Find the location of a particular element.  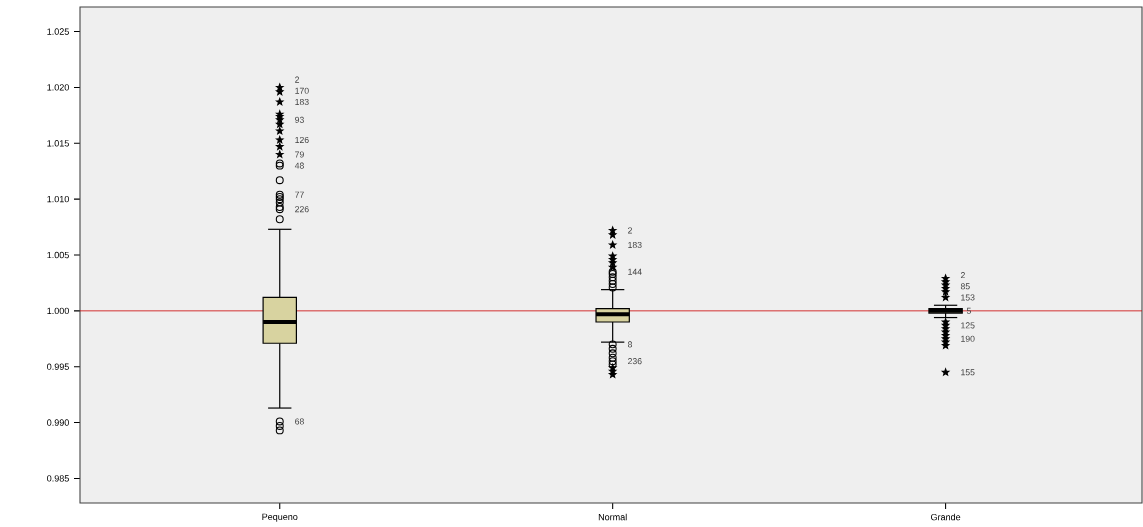

y-tick-label: 1.010 is located at coordinates (58, 199).